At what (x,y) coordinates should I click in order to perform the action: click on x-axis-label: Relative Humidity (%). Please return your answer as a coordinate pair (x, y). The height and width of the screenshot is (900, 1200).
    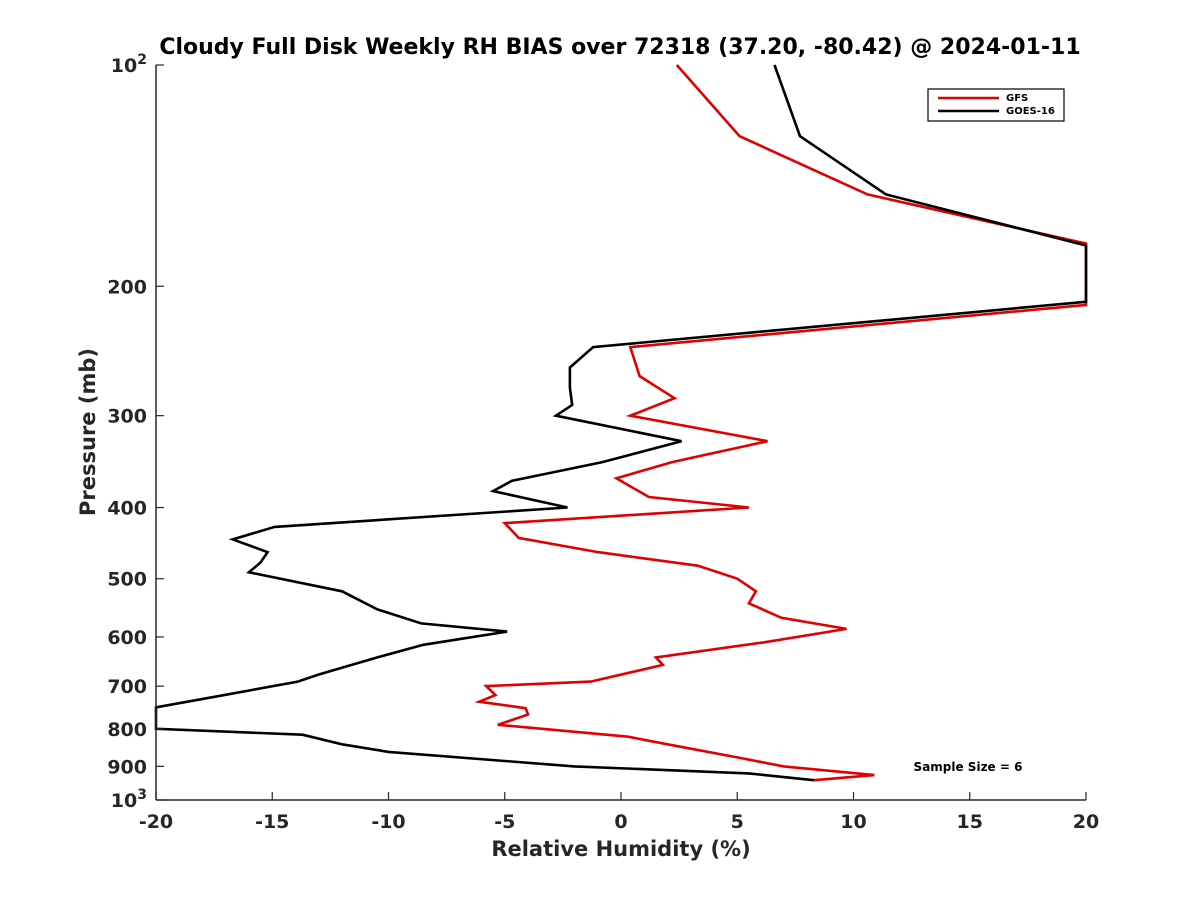
    Looking at the image, I should click on (620, 849).